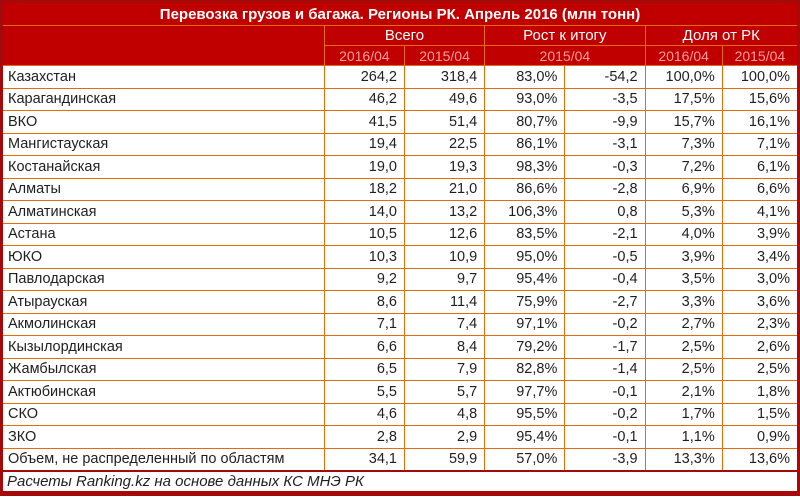  I want to click on total-2016-cell: 10,3, so click(364, 257).